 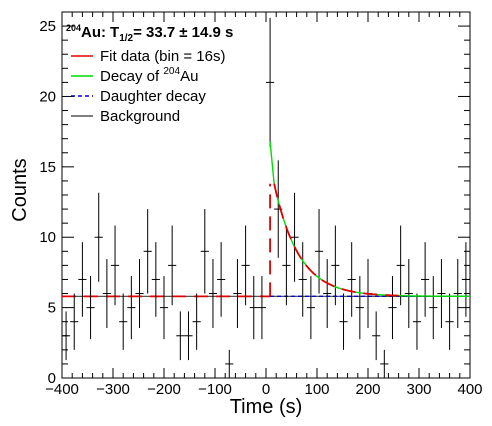 What do you see at coordinates (52, 308) in the screenshot?
I see `y-tick-label: 5` at bounding box center [52, 308].